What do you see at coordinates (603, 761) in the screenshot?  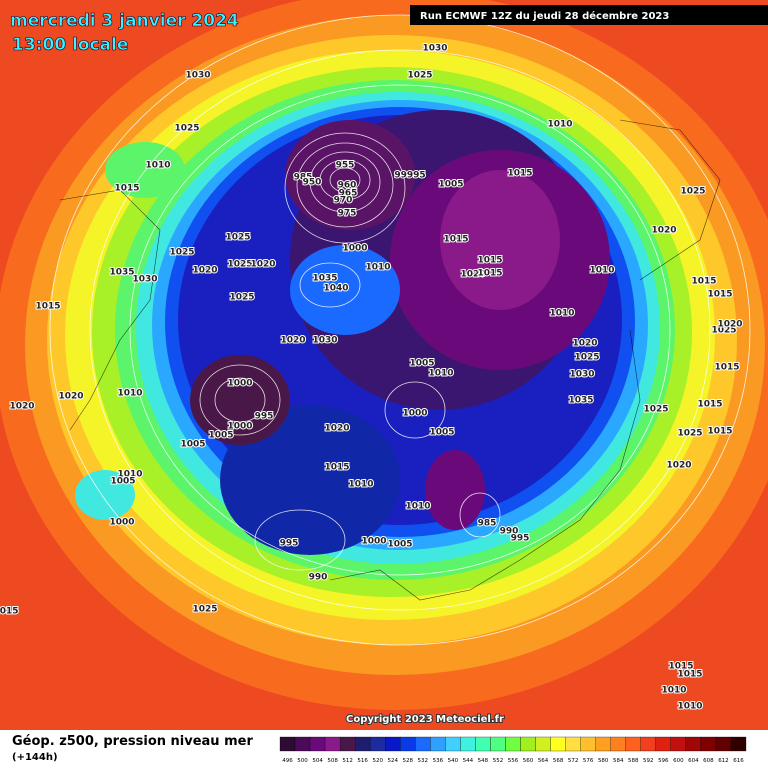 I see `colorbar-label: 580` at bounding box center [603, 761].